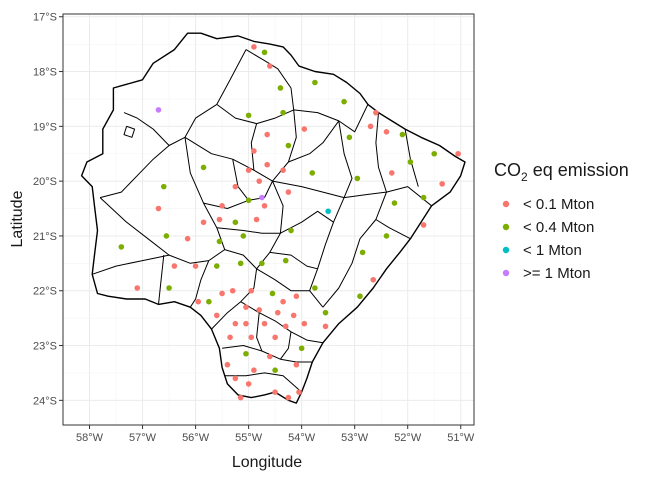 This screenshot has height=480, width=672. I want to click on legend-label: < 0.4 Mton, so click(558, 227).